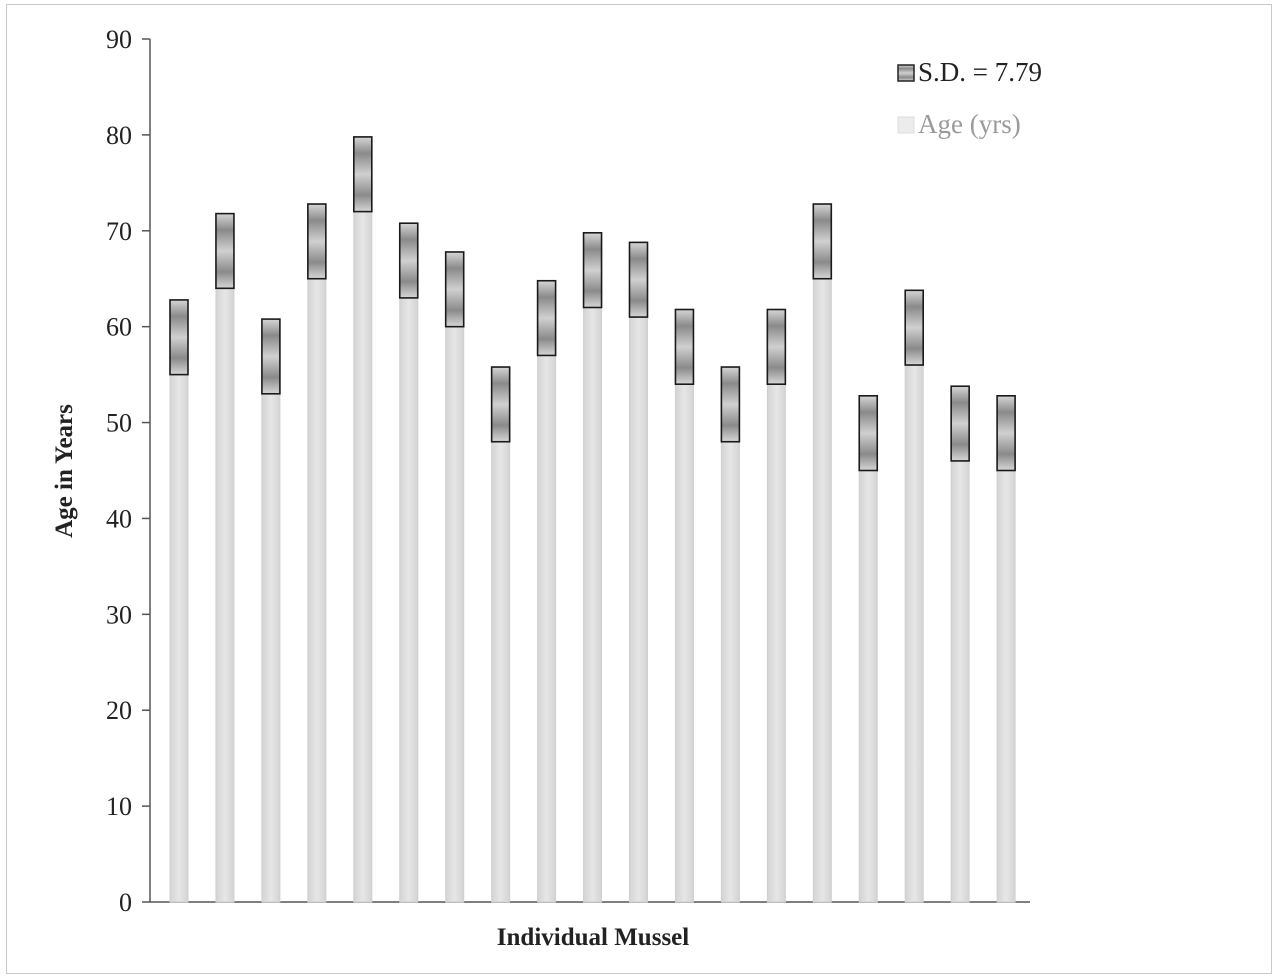 The image size is (1279, 980). Describe the element at coordinates (906, 125) in the screenshot. I see `legend-swatch-age` at that location.